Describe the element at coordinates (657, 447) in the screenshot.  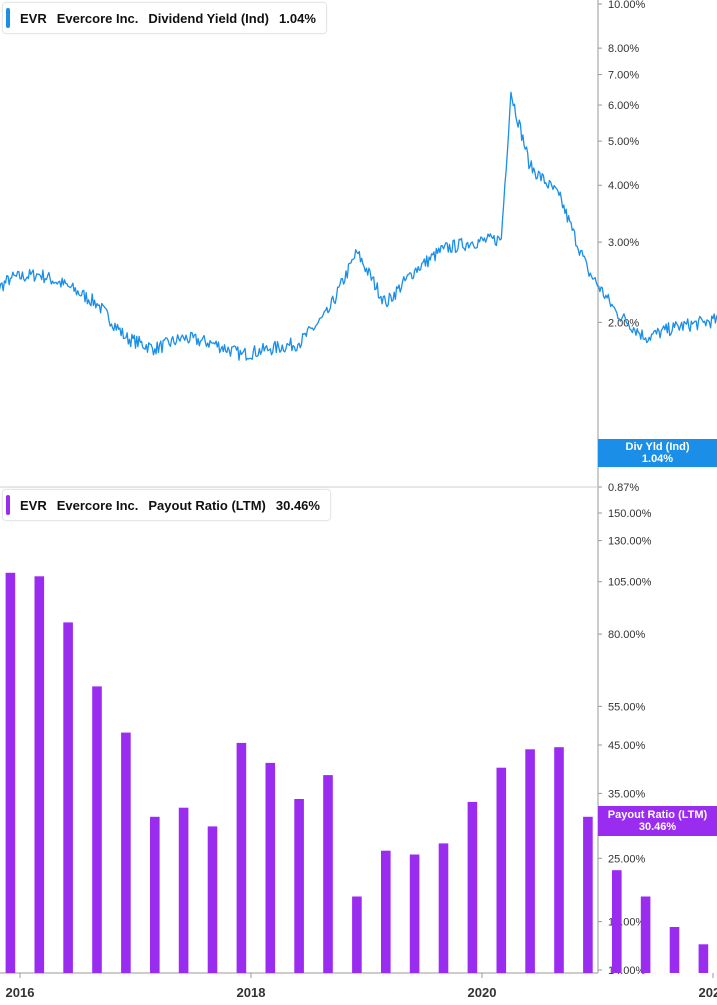
I see `dividend-yield-callout-label: Div Yld (Ind)` at that location.